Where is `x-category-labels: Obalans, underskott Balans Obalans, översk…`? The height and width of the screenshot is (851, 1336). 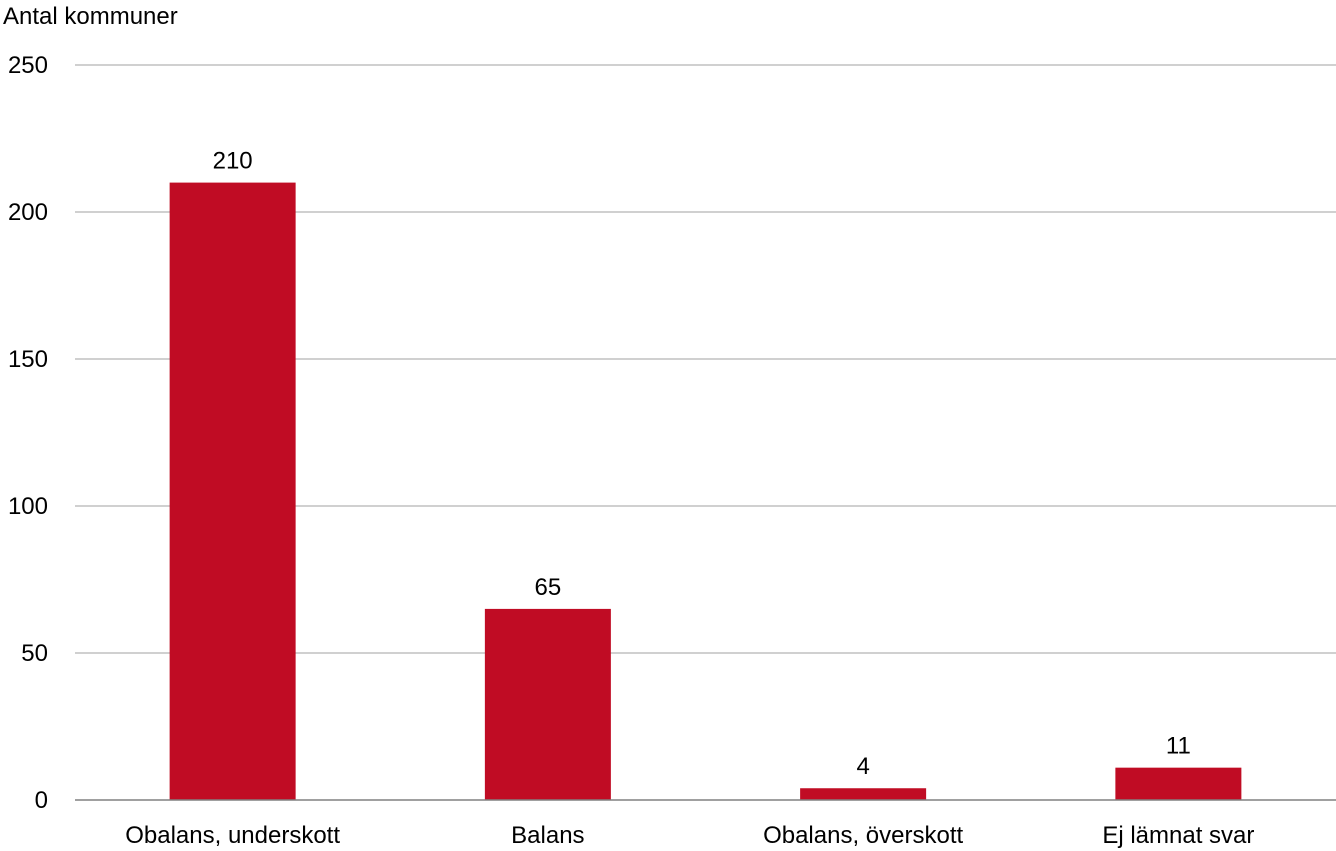
x-category-labels: Obalans, underskott Balans Obalans, översk… is located at coordinates (689, 835).